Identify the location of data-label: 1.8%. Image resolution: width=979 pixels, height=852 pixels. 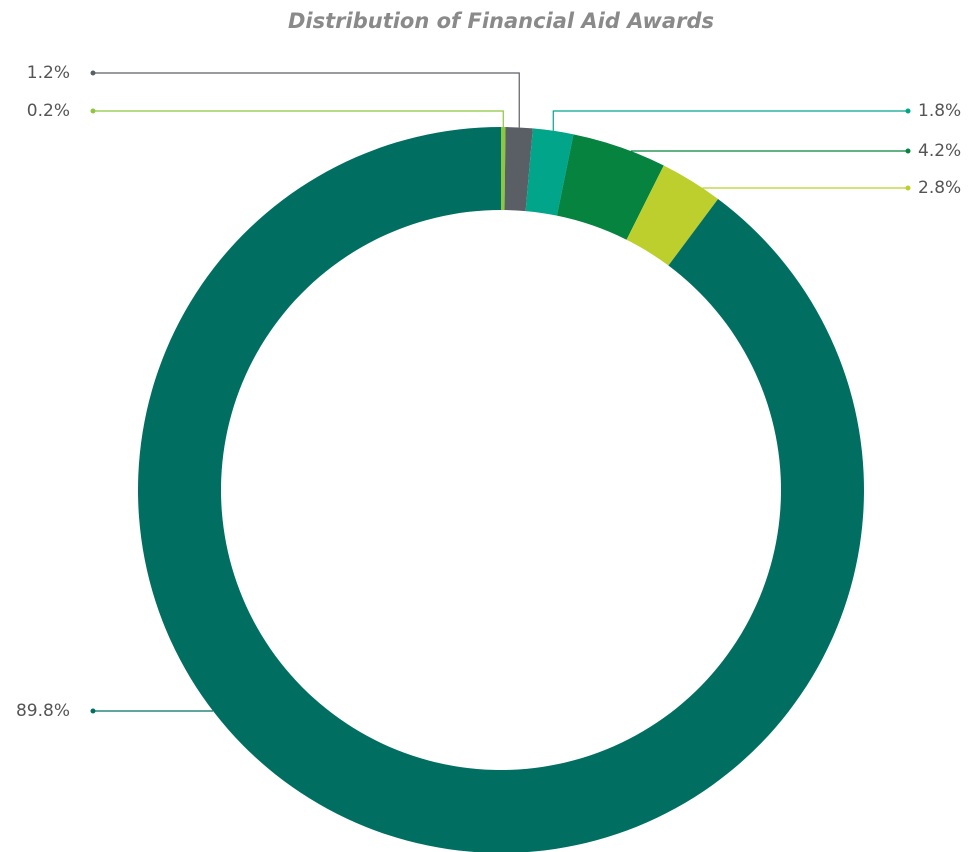
(939, 111).